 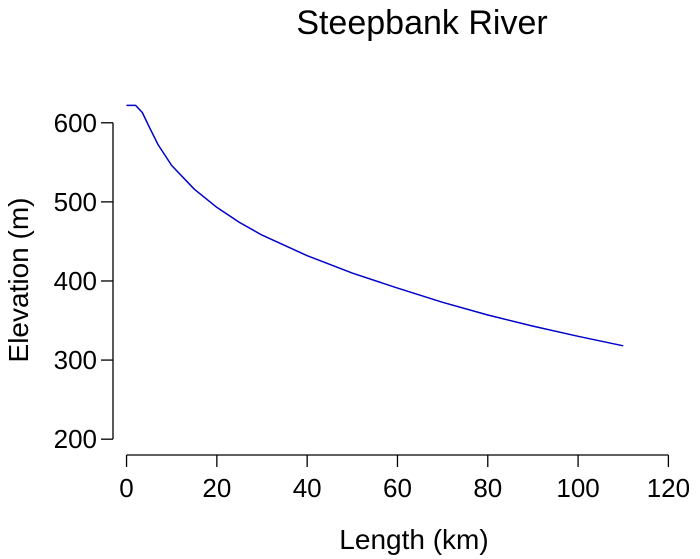 I want to click on x-tick-label: 100, so click(x=577, y=488).